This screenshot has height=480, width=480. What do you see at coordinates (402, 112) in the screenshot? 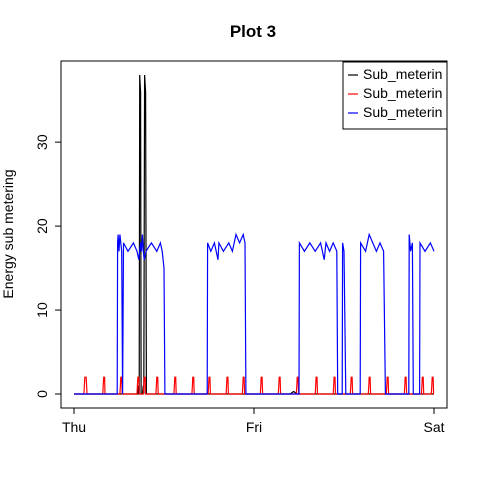
I see `legend-entry-3: Sub_meterin` at bounding box center [402, 112].